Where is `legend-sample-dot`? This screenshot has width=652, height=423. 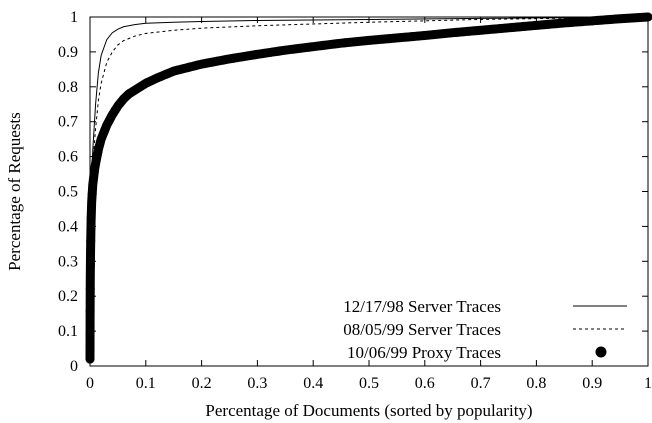 legend-sample-dot is located at coordinates (601, 352).